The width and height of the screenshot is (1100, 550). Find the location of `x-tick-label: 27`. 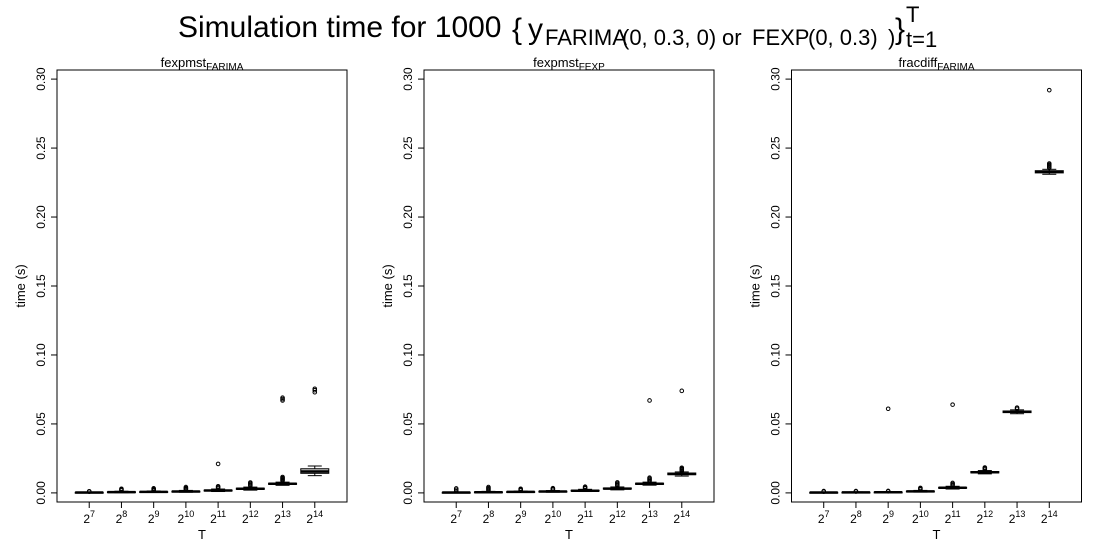

x-tick-label: 27 is located at coordinates (824, 517).